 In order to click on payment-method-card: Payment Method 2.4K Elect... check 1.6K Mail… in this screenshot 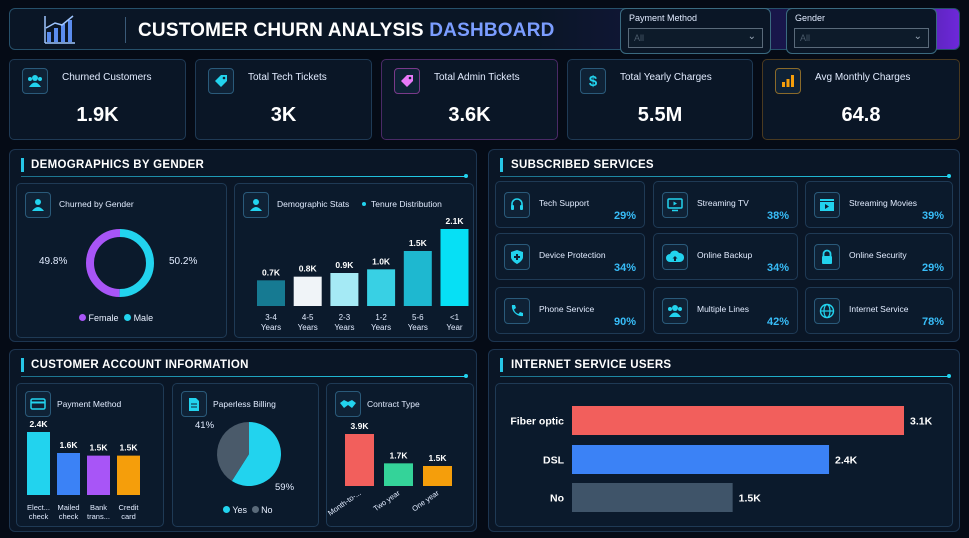, I will do `click(90, 455)`.